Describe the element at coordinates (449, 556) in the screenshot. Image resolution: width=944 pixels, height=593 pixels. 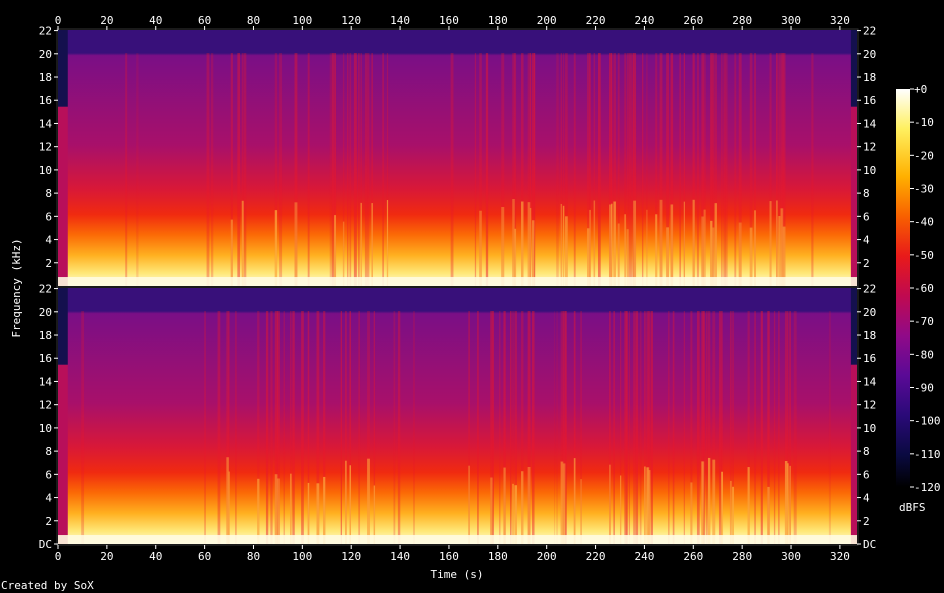
I see `x-tick-label-bottom: 160` at that location.